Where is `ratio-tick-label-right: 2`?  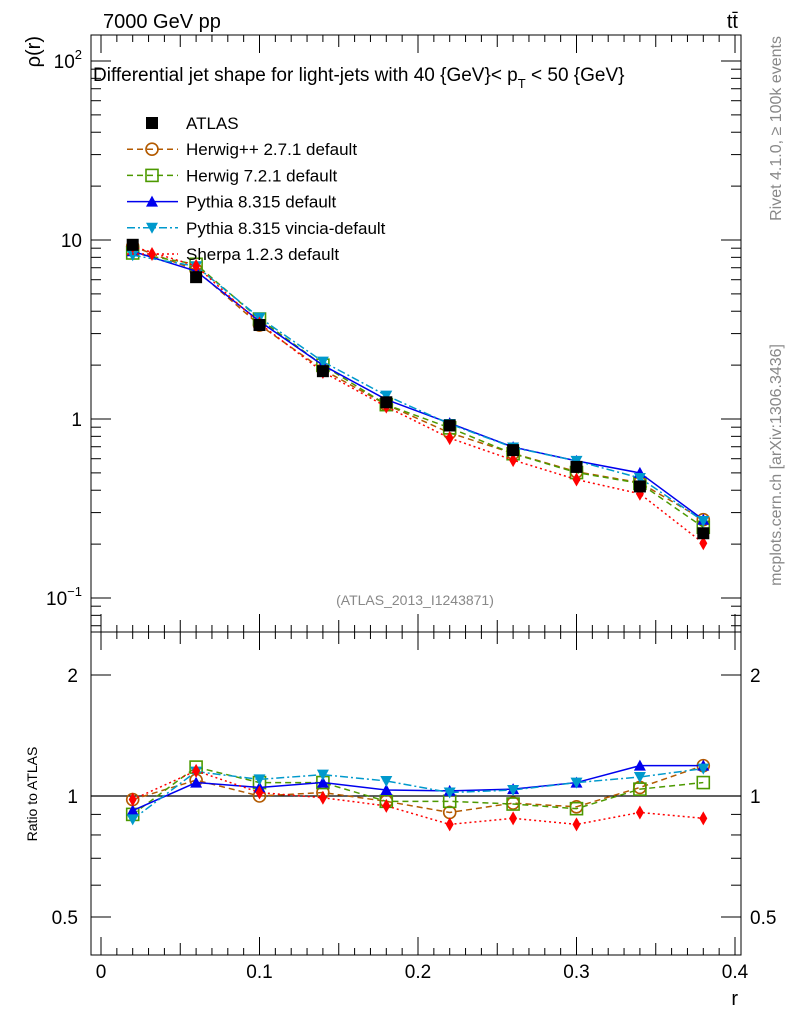
ratio-tick-label-right: 2 is located at coordinates (755, 676).